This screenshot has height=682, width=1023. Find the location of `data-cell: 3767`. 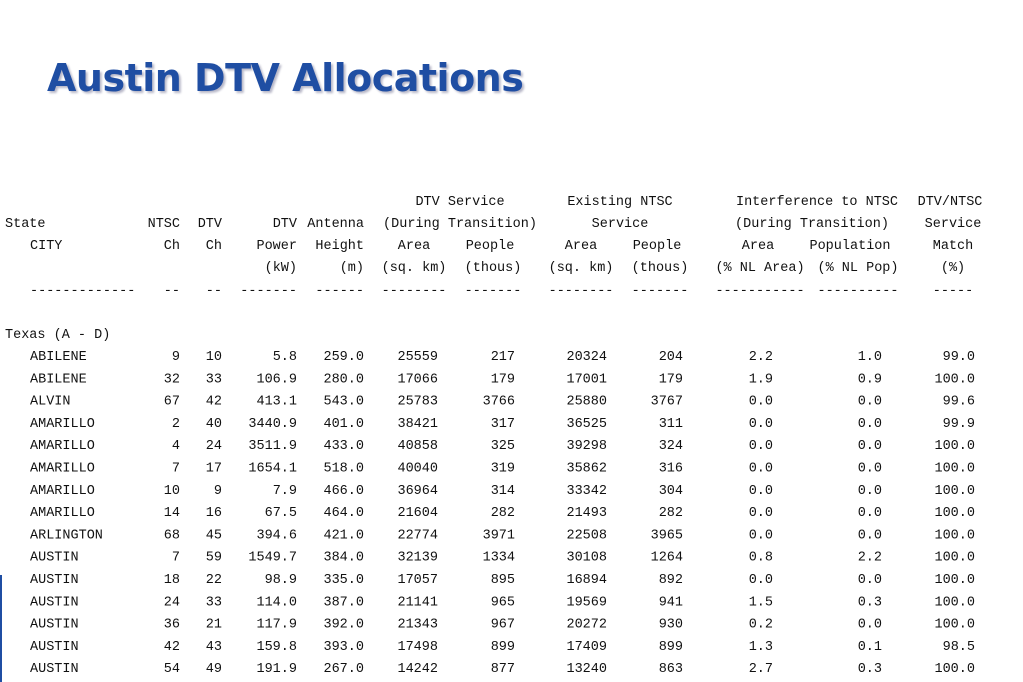

data-cell: 3767 is located at coordinates (667, 402).